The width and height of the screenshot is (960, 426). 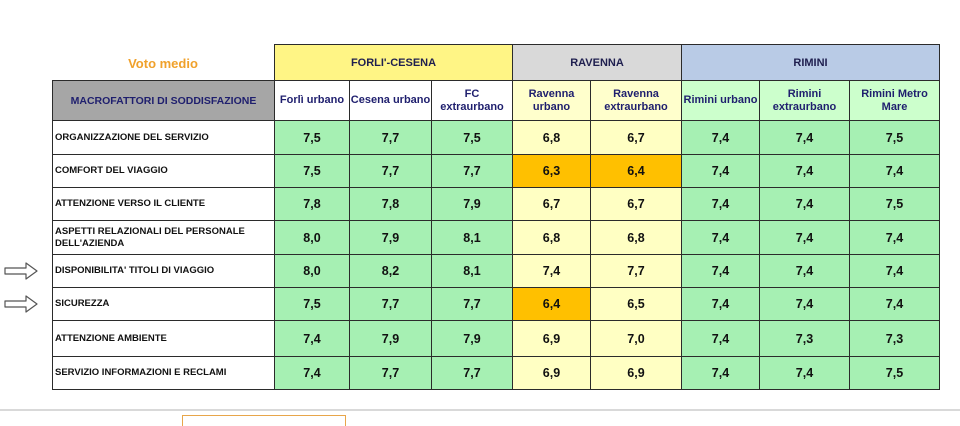 I want to click on value-cell: 6,5, so click(x=636, y=304).